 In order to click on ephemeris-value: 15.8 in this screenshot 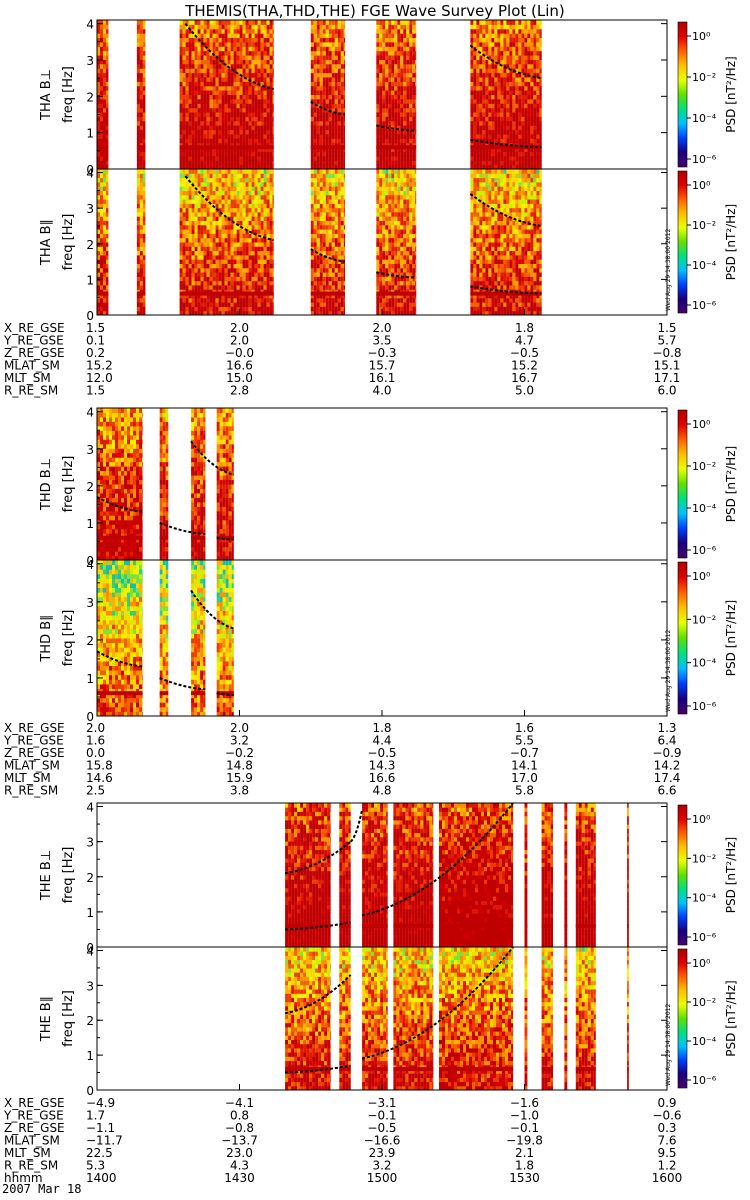, I will do `click(99, 766)`.